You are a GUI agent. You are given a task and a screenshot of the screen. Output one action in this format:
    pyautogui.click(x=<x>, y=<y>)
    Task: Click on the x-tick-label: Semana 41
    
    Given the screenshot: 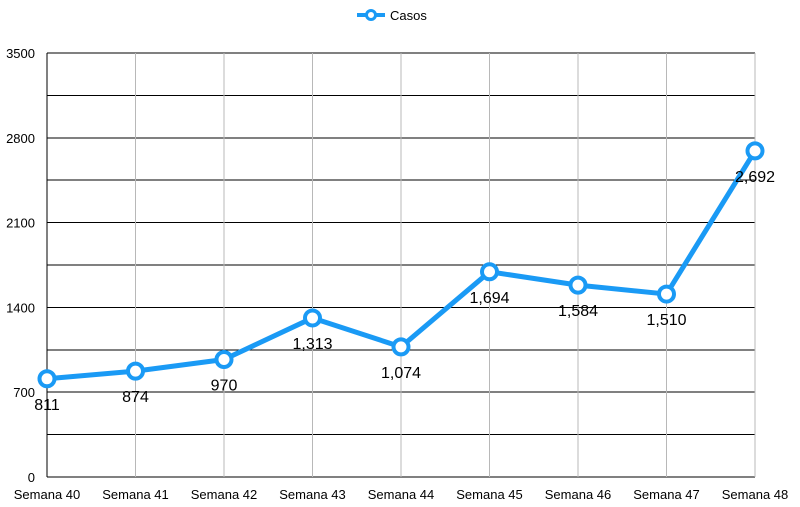 What is the action you would take?
    pyautogui.click(x=135, y=494)
    